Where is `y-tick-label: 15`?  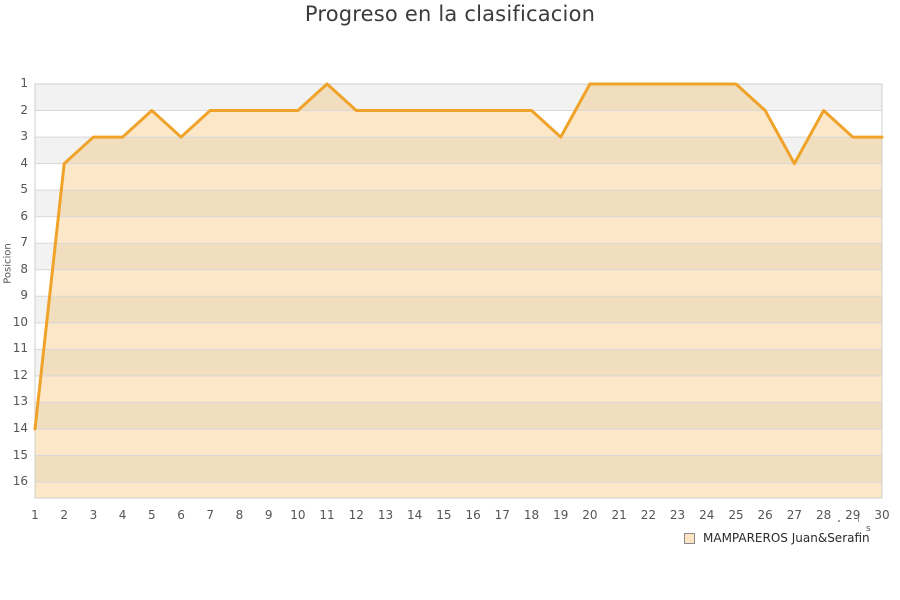
y-tick-label: 15 is located at coordinates (20, 454).